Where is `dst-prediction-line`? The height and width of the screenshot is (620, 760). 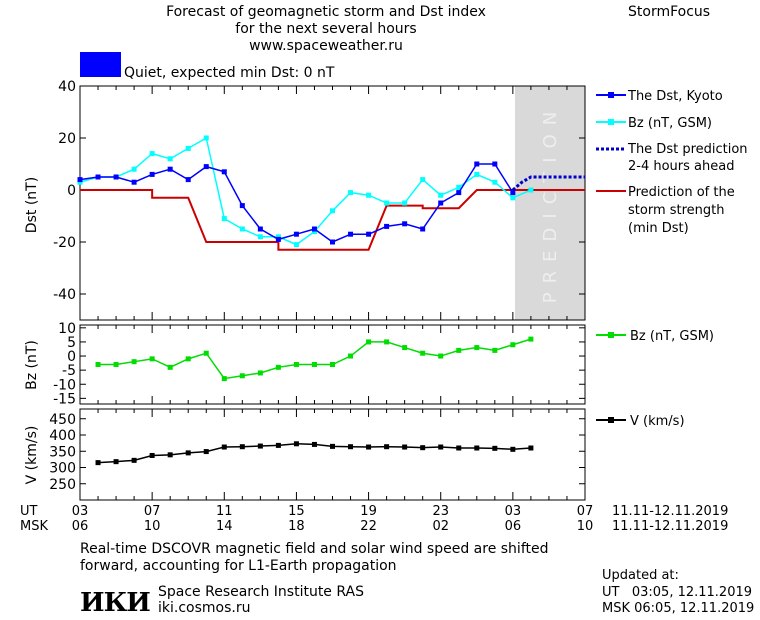
dst-prediction-line is located at coordinates (548, 183).